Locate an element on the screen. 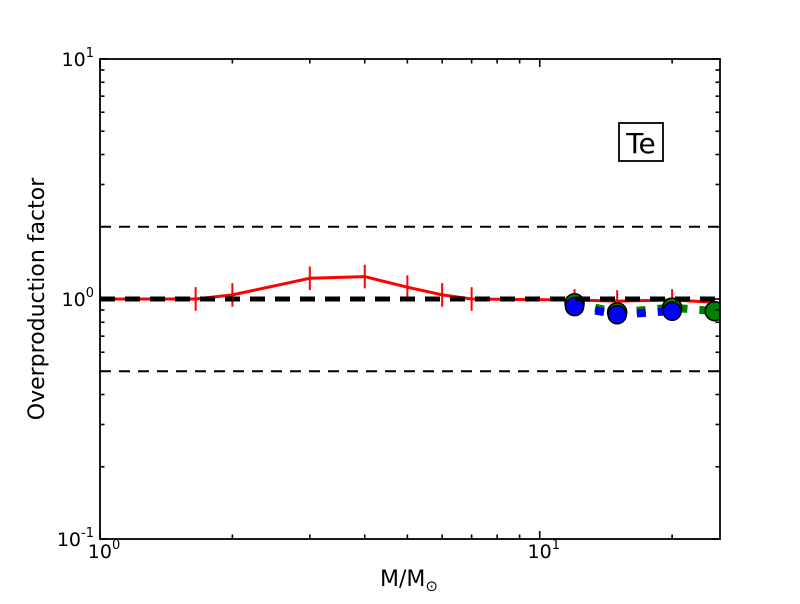 This screenshot has height=604, width=800. x-tick-label-exponent: 0 is located at coordinates (116, 545).